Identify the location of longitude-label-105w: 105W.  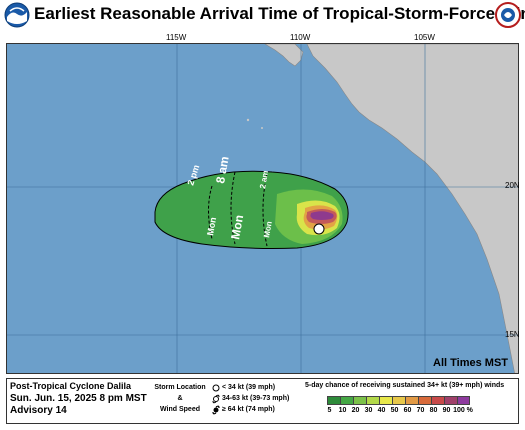
(424, 37).